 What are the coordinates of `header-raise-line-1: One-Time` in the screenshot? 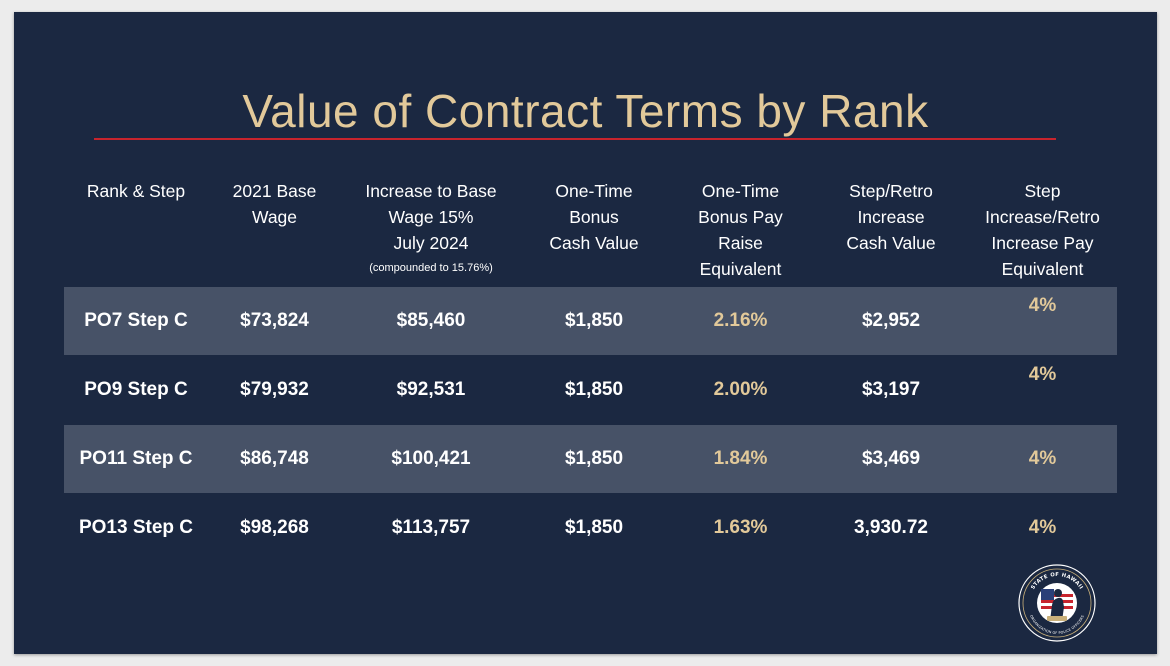 It's located at (740, 191).